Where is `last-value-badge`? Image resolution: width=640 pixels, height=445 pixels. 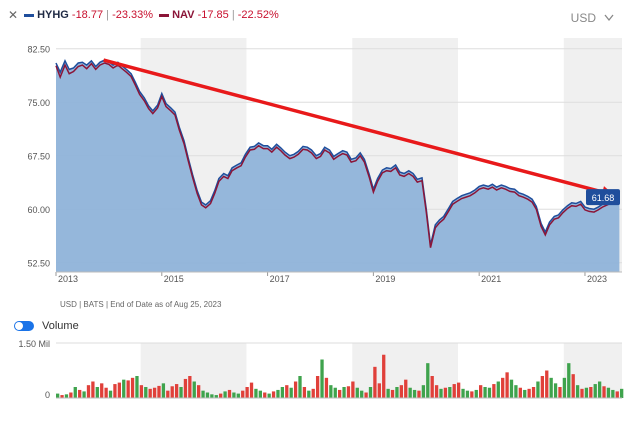 last-value-badge is located at coordinates (603, 197).